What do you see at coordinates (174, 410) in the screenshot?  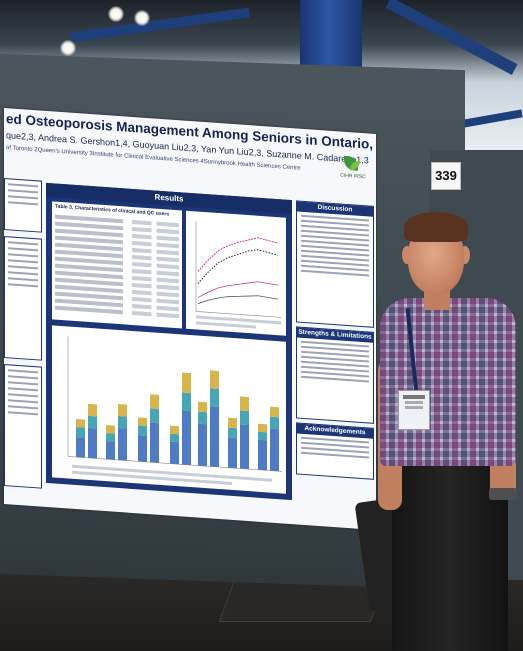 I see `stacked-bar-graphic` at bounding box center [174, 410].